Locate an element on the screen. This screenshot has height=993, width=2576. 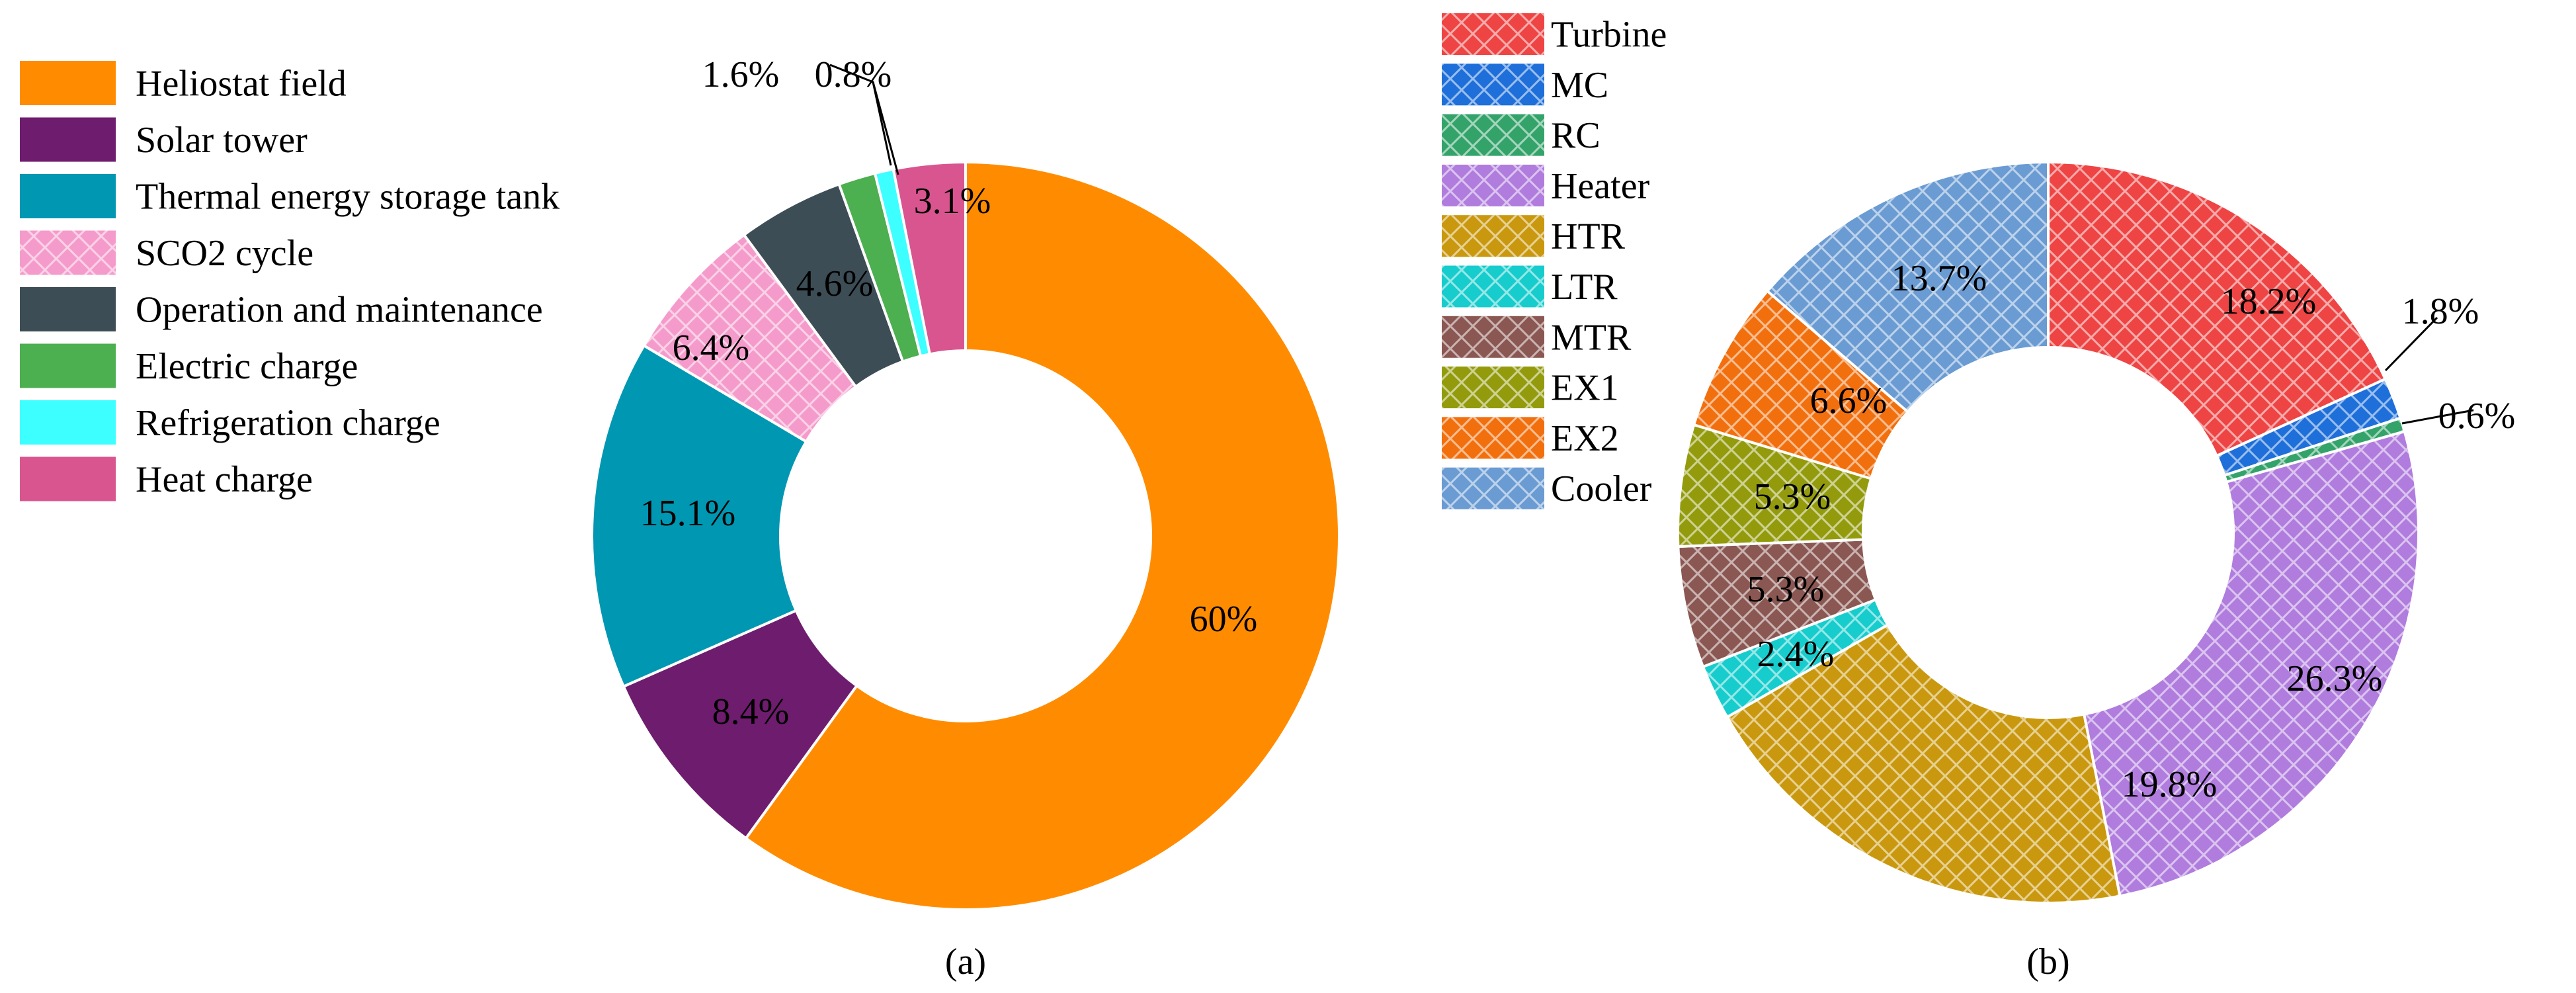
legend-label-heat-charge: Heat charge is located at coordinates (225, 480).